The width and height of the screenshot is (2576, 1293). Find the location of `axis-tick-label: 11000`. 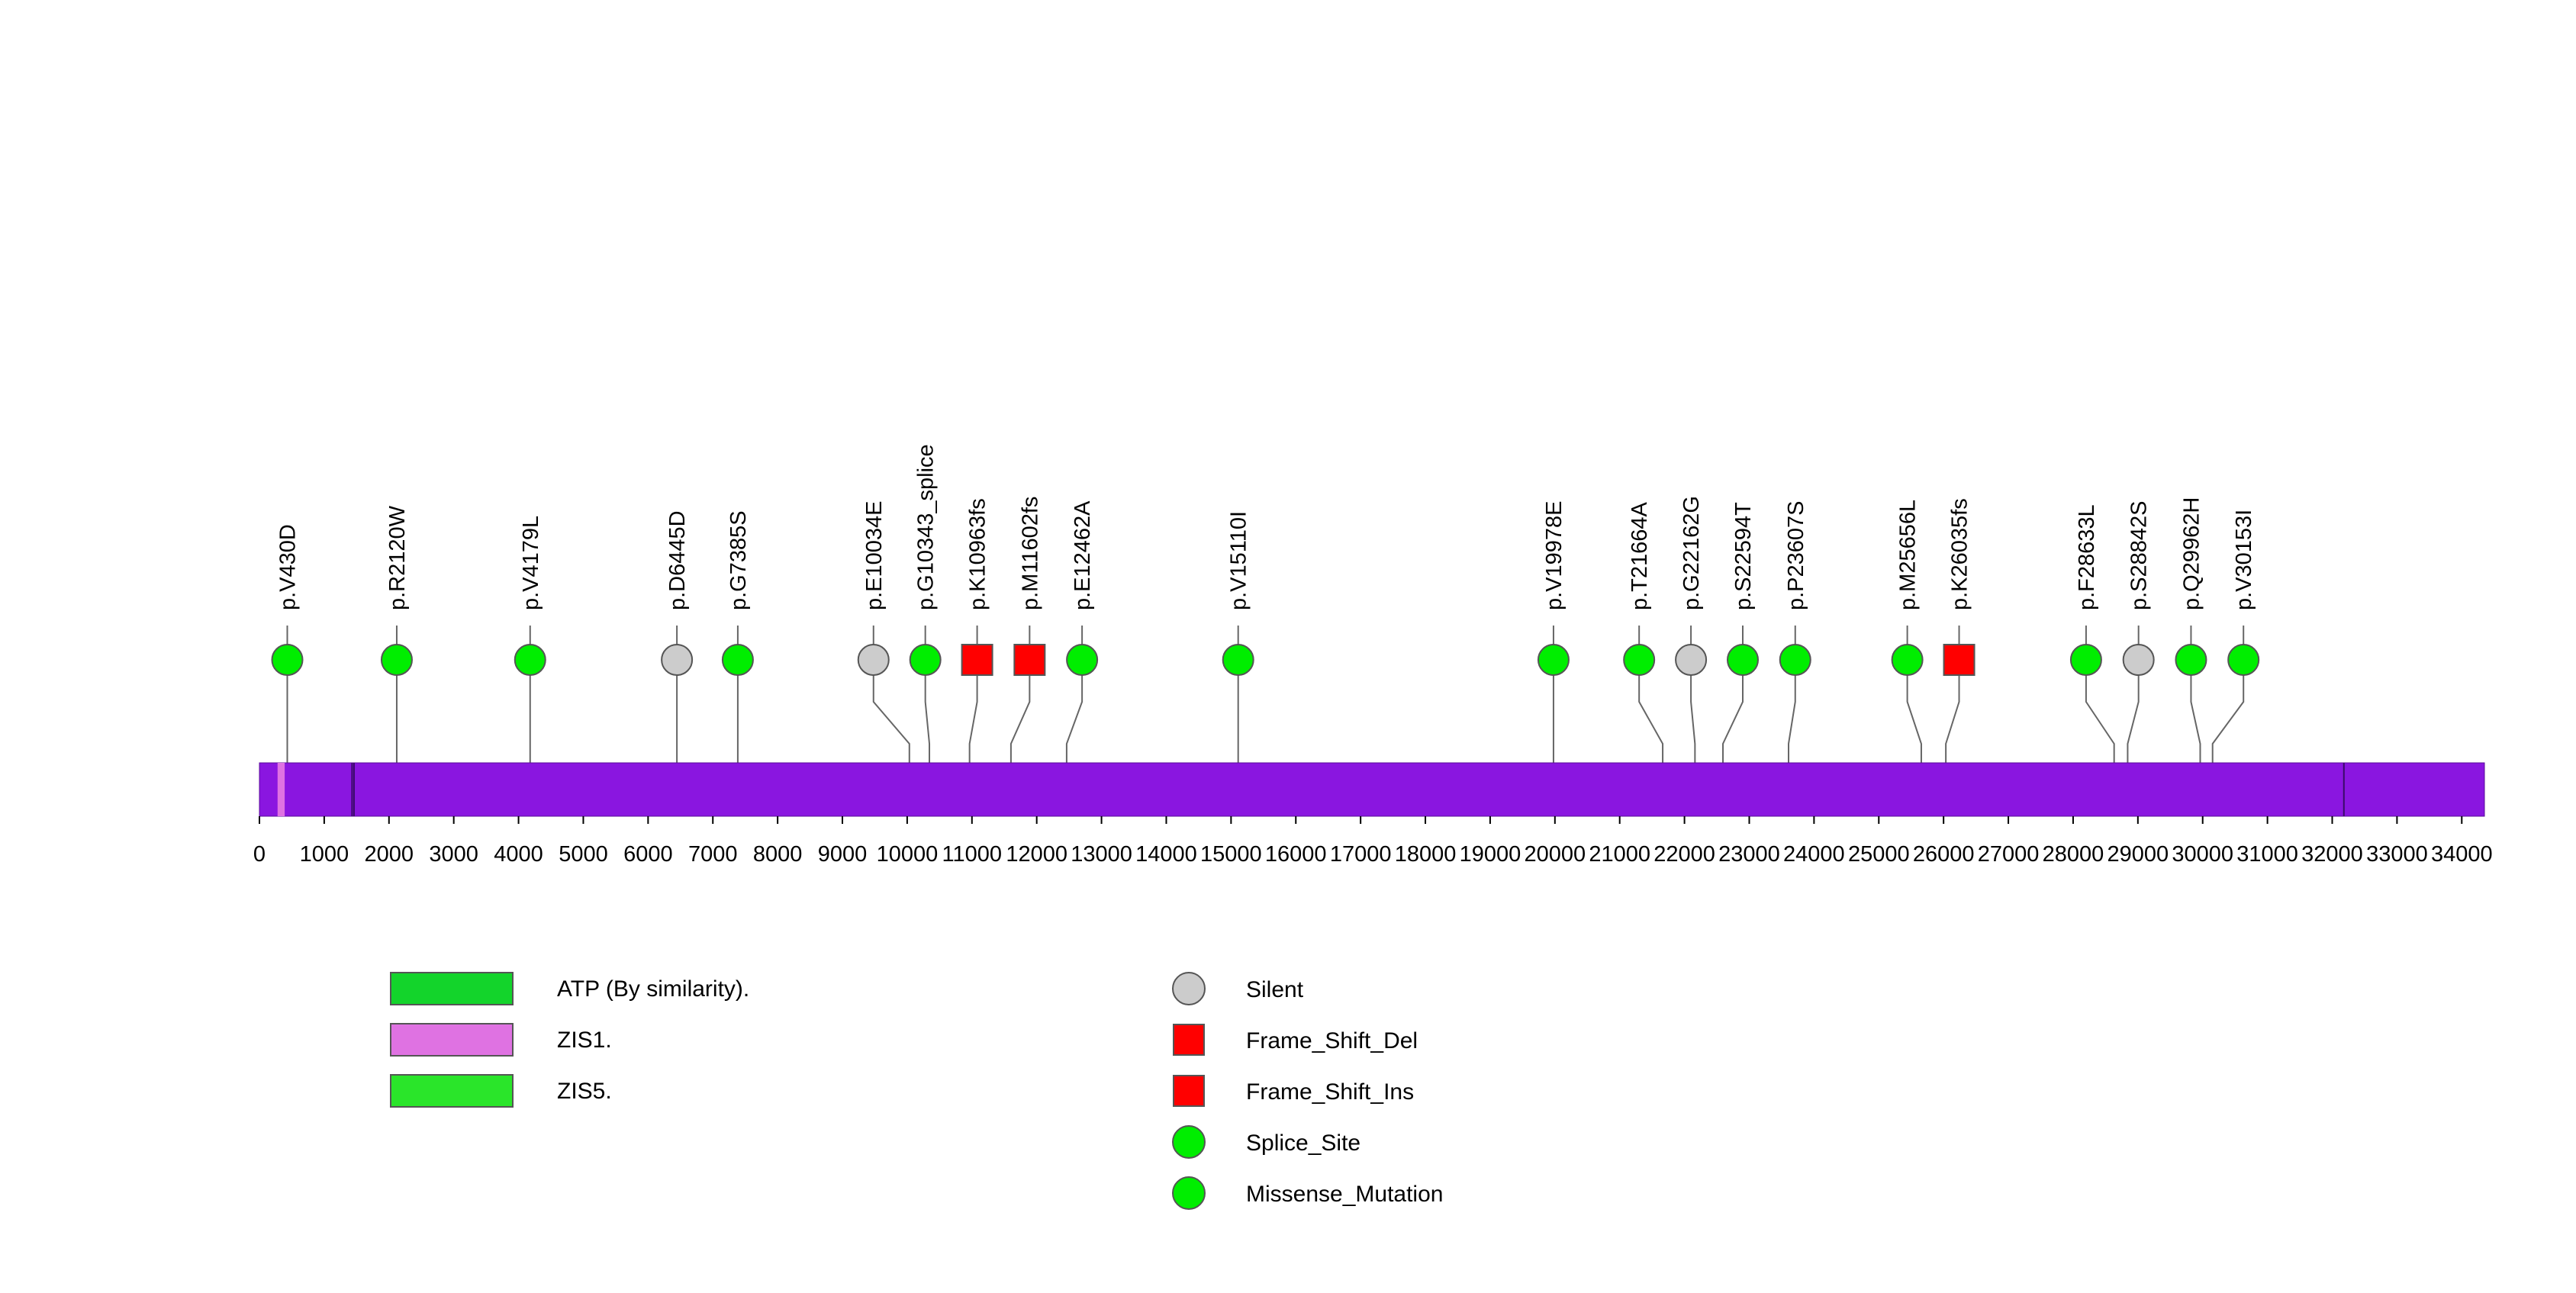

axis-tick-label: 11000 is located at coordinates (972, 854).